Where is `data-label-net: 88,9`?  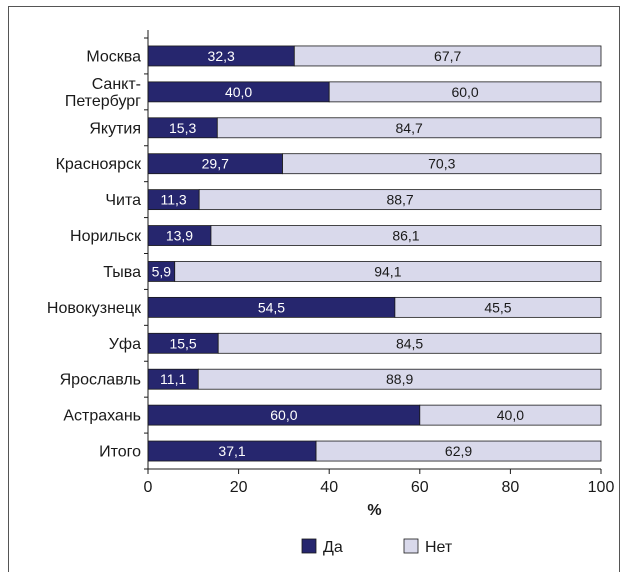
data-label-net: 88,9 is located at coordinates (399, 379).